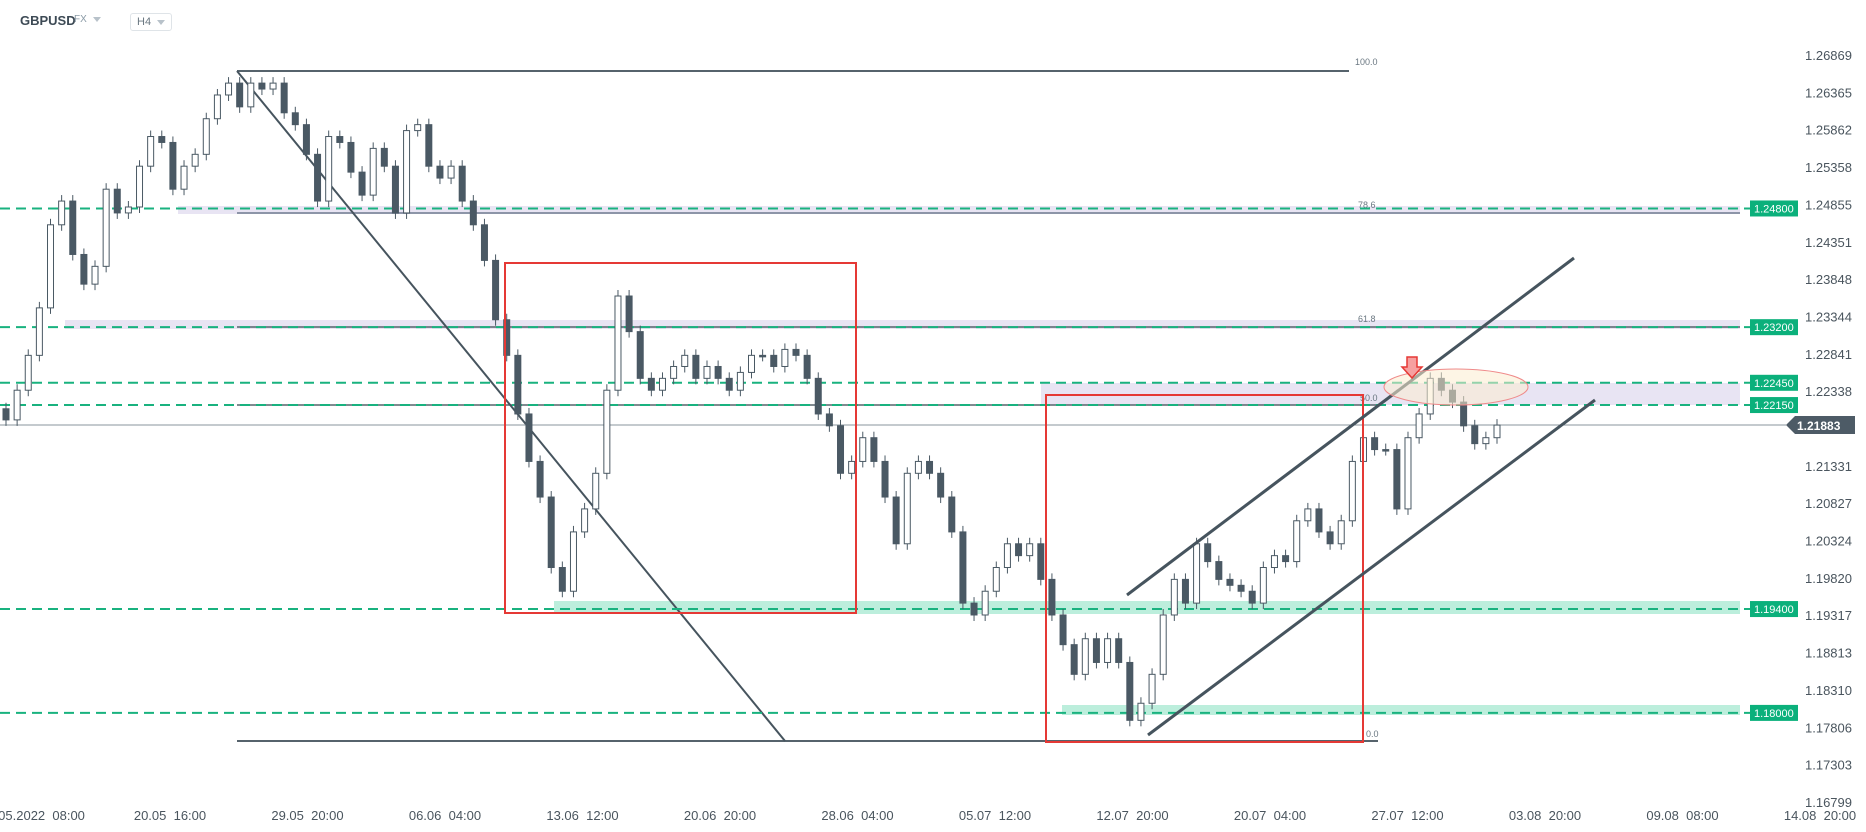 The image size is (1866, 832). I want to click on time-tick-label: 29.05 20:00, so click(307, 815).